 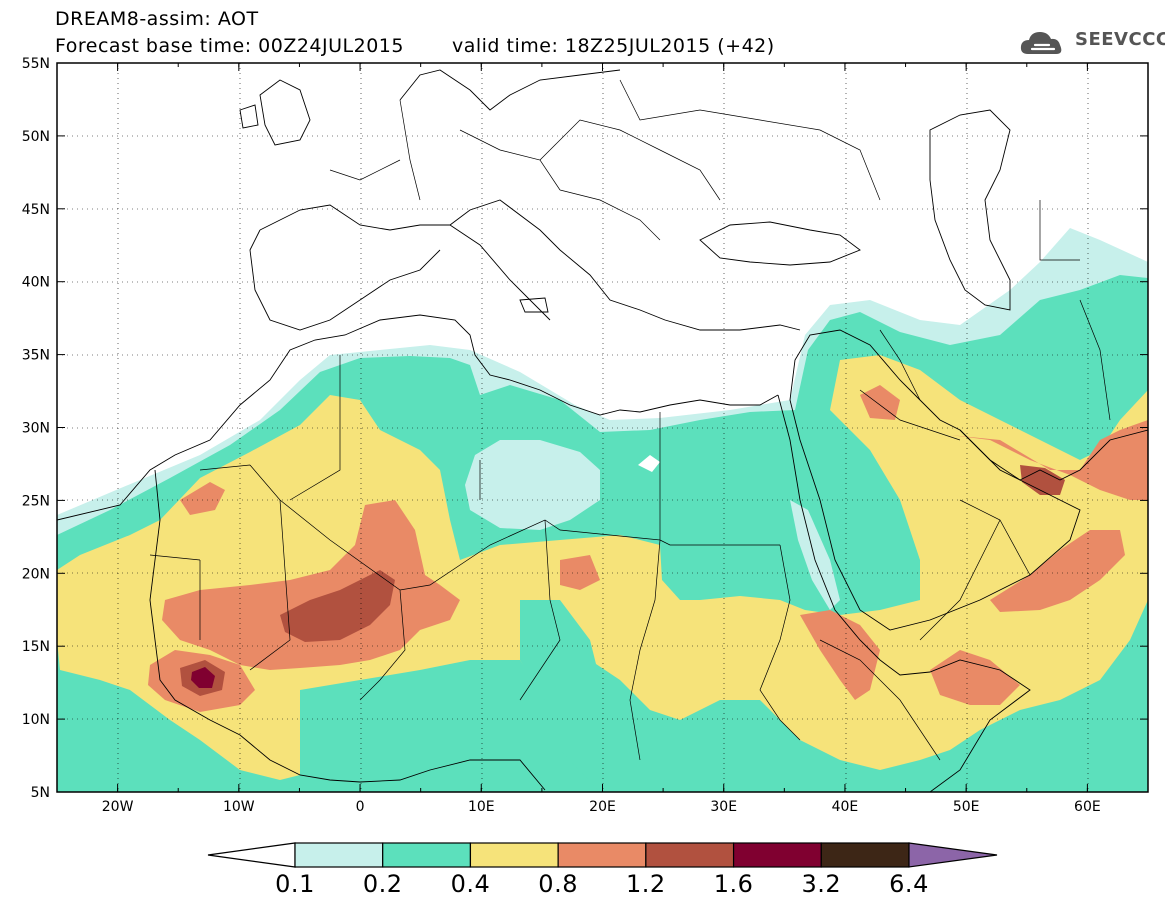 I want to click on aot-fill-egypt-clear, so click(x=649, y=463).